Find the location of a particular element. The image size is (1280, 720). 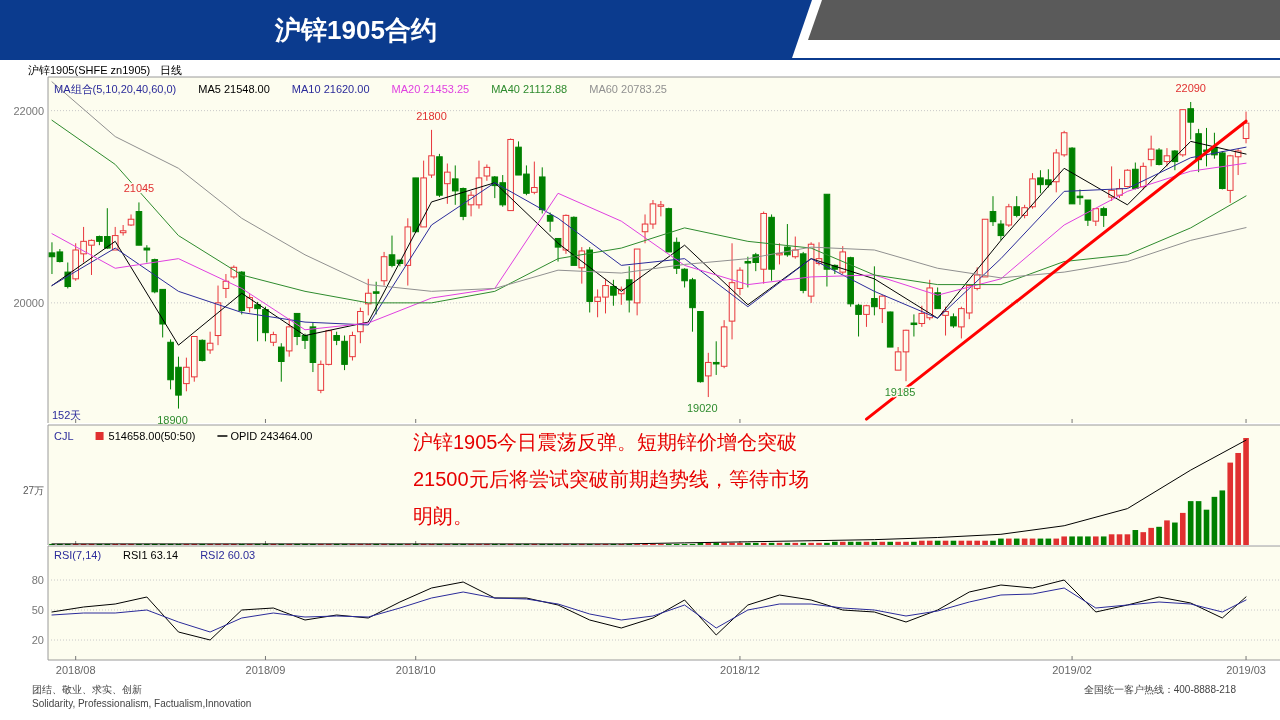

x-tick-label: 2018/08 is located at coordinates (75, 670).